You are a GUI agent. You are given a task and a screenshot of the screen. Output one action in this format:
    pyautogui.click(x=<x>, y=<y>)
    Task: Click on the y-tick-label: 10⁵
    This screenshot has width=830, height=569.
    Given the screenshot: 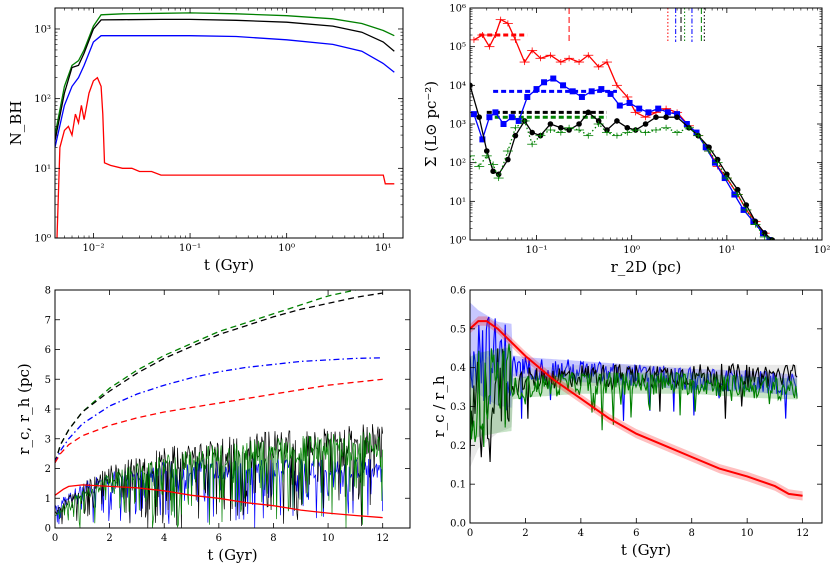 What is the action you would take?
    pyautogui.click(x=457, y=47)
    